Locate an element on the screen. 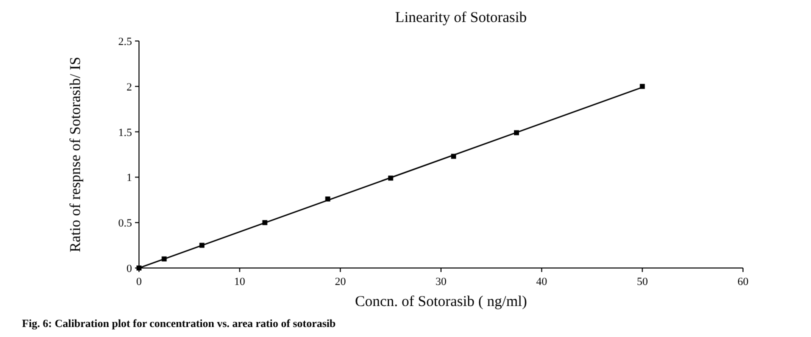  x-axis-title: Concn. of Sotorasib ( ng/ml) is located at coordinates (441, 302).